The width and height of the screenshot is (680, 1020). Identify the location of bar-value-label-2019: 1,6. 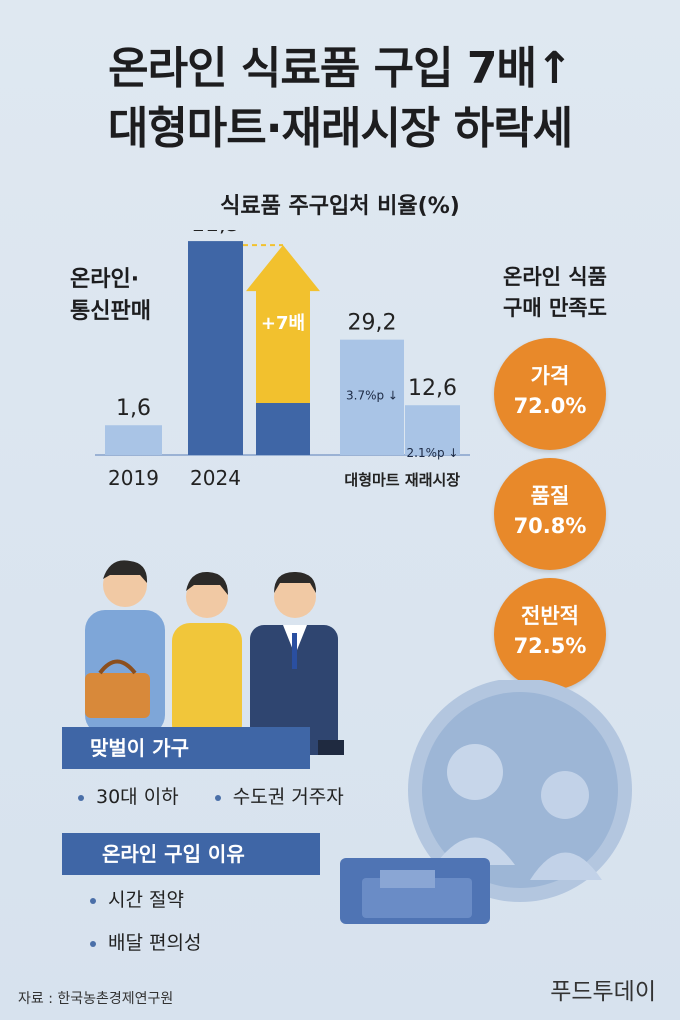
(133, 408).